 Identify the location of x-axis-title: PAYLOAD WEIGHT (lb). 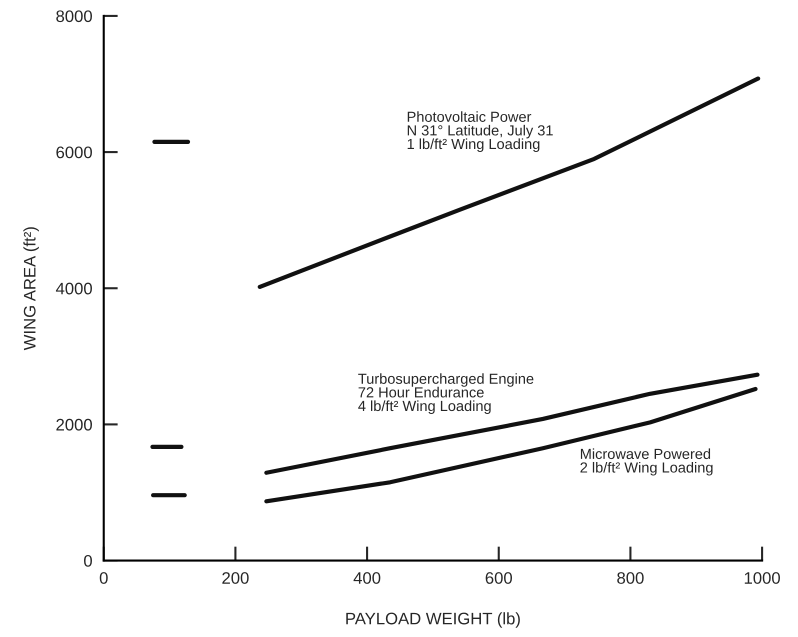
(433, 620).